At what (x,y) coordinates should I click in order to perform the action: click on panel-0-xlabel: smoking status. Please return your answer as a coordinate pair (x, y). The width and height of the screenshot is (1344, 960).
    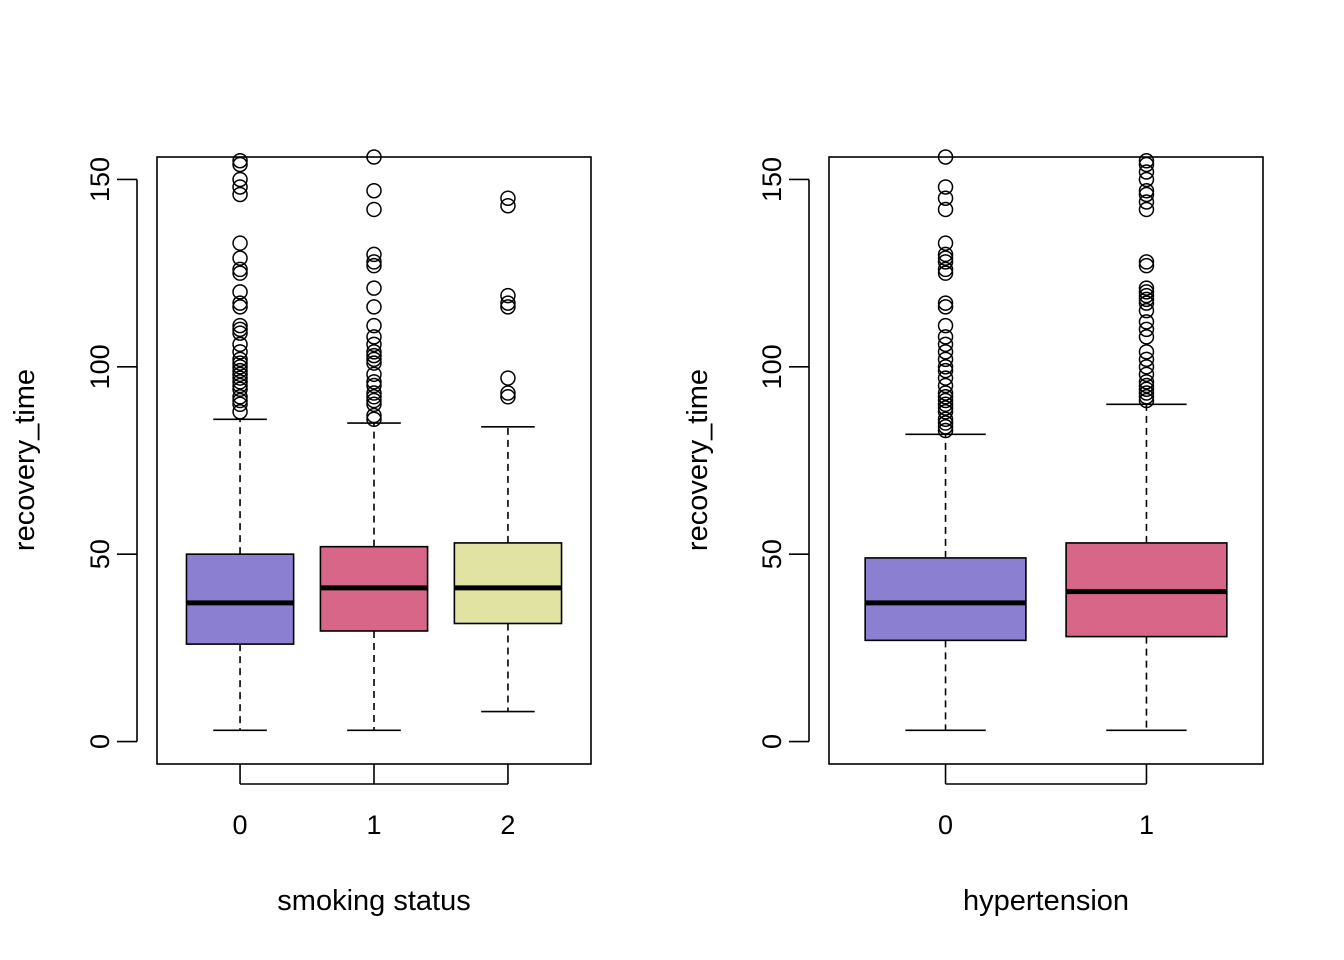
    Looking at the image, I should click on (373, 901).